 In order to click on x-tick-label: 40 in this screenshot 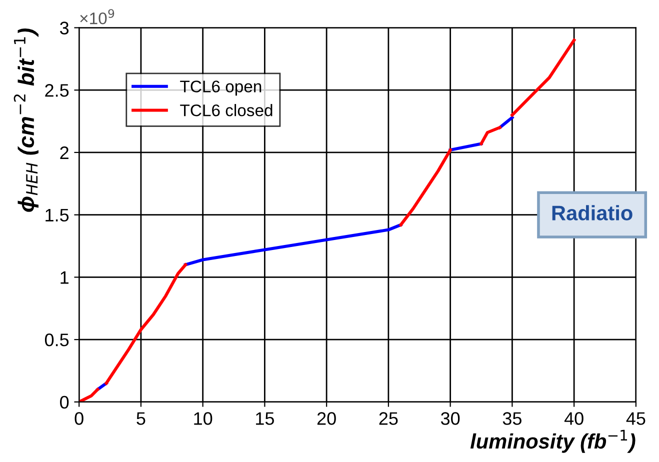, I will do `click(574, 418)`.